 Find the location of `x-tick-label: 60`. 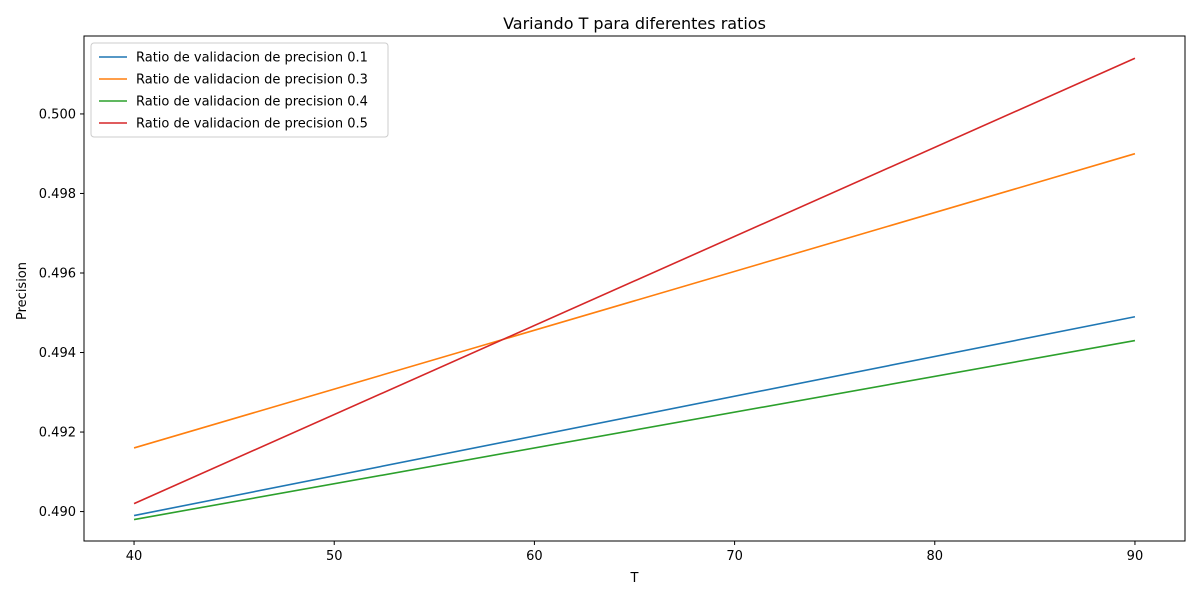

x-tick-label: 60 is located at coordinates (534, 556).